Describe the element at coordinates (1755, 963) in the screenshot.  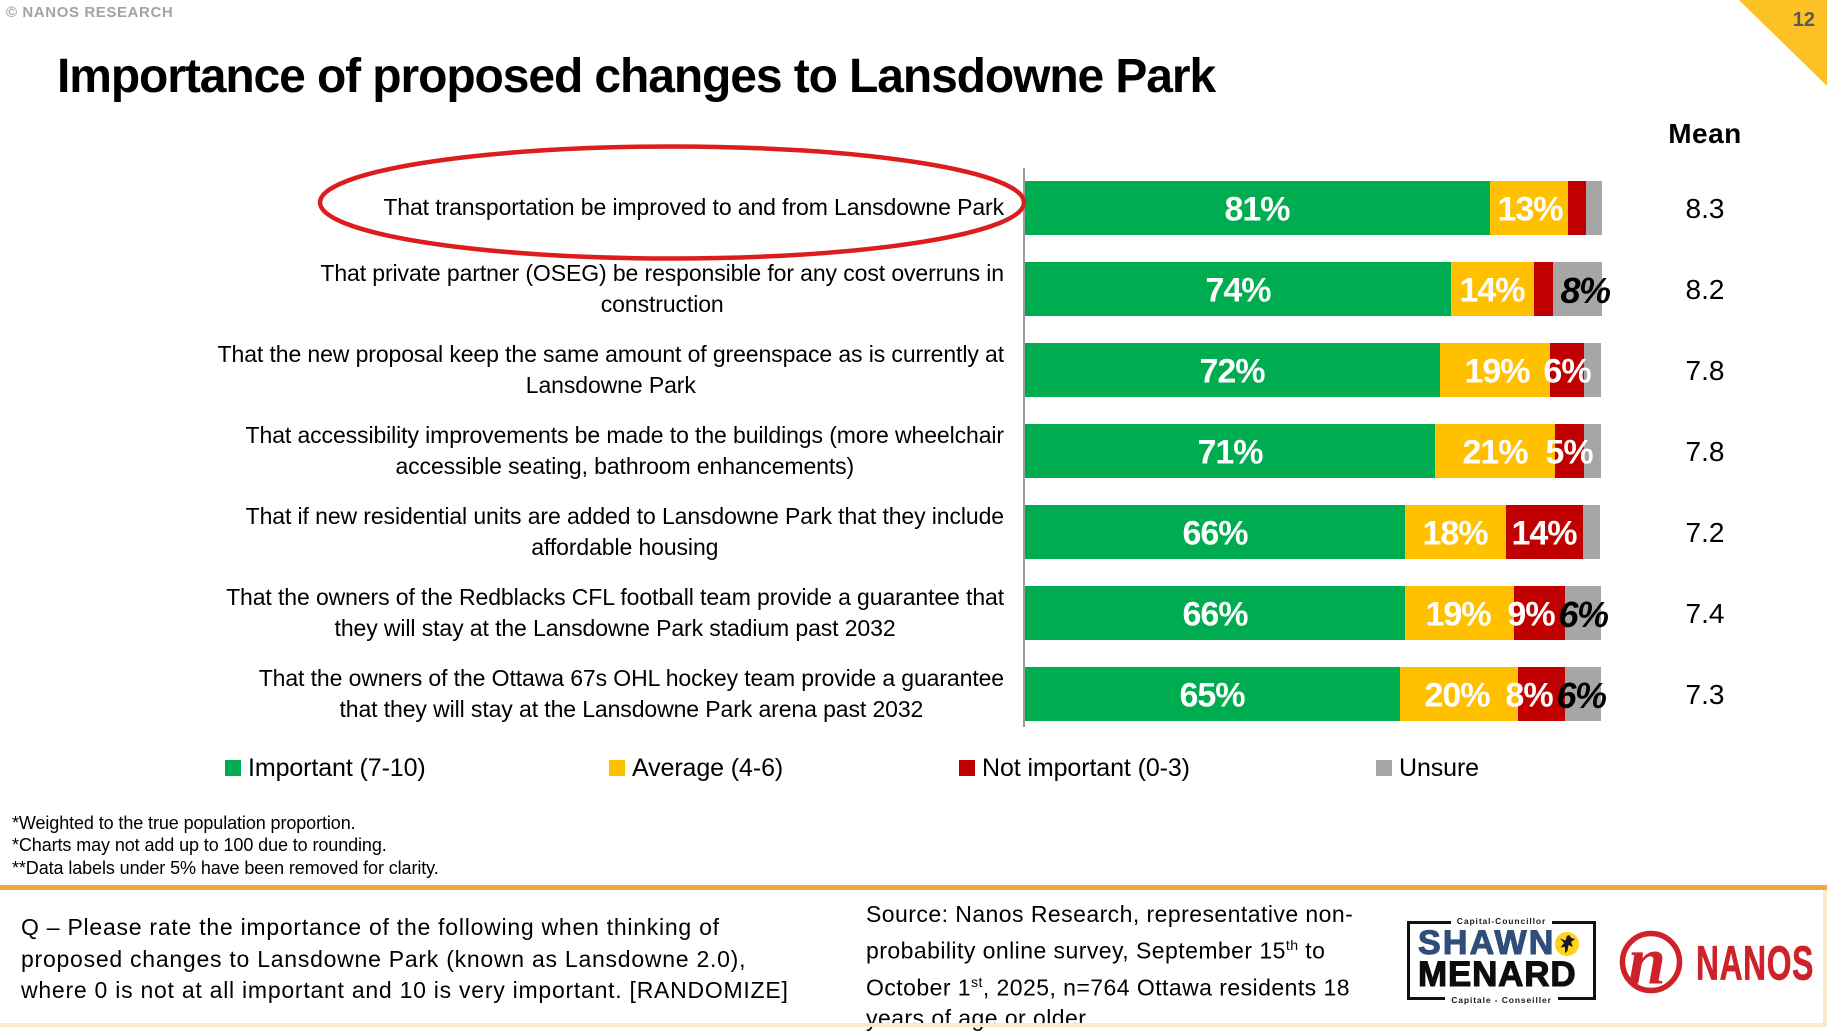
I see `svg-text: NANOS` at that location.